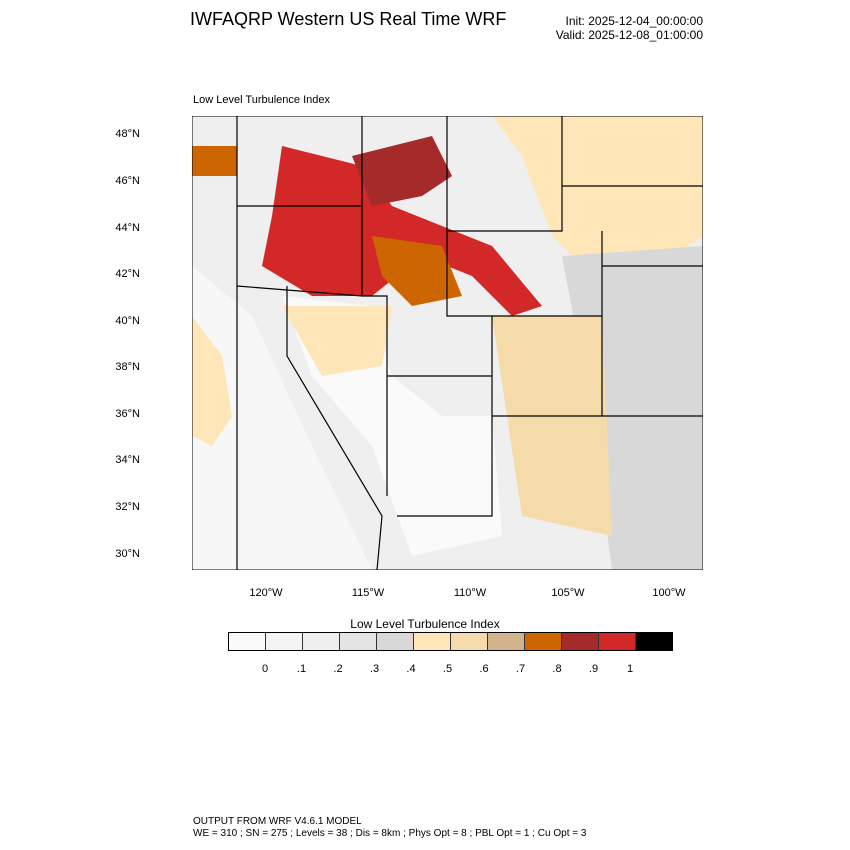  I want to click on colorbar-tick-label: .3, so click(374, 669).